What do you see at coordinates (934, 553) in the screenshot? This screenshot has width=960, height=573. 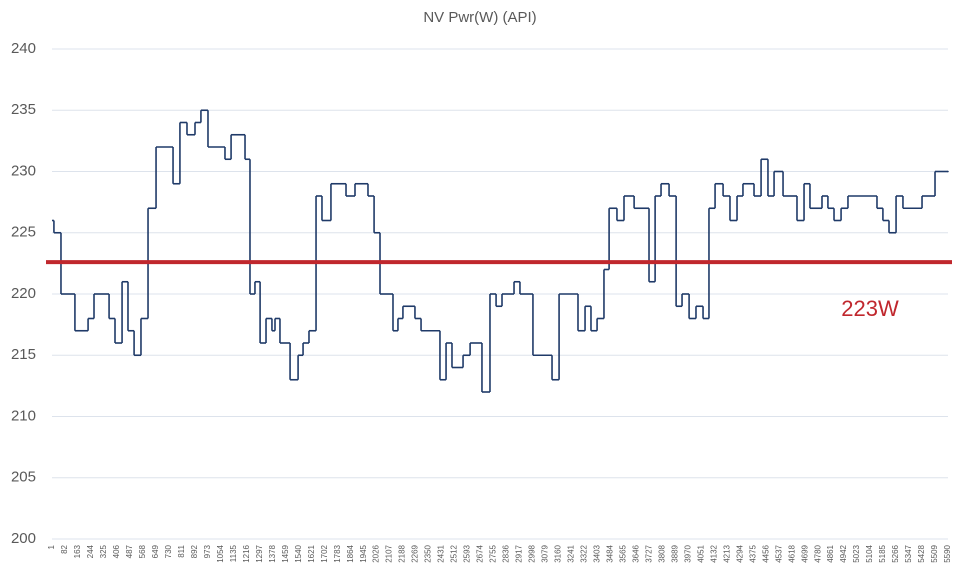 I see `x-tick-label: 5509` at bounding box center [934, 553].